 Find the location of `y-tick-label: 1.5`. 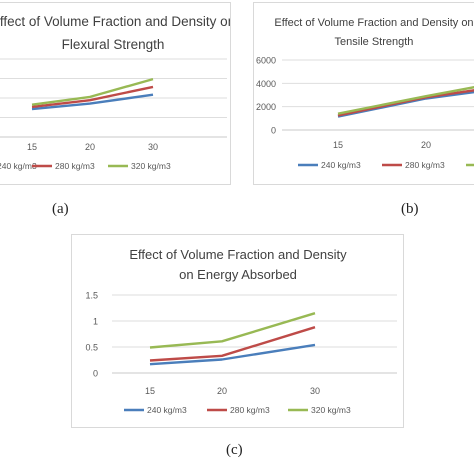

y-tick-label: 1.5 is located at coordinates (91, 296).